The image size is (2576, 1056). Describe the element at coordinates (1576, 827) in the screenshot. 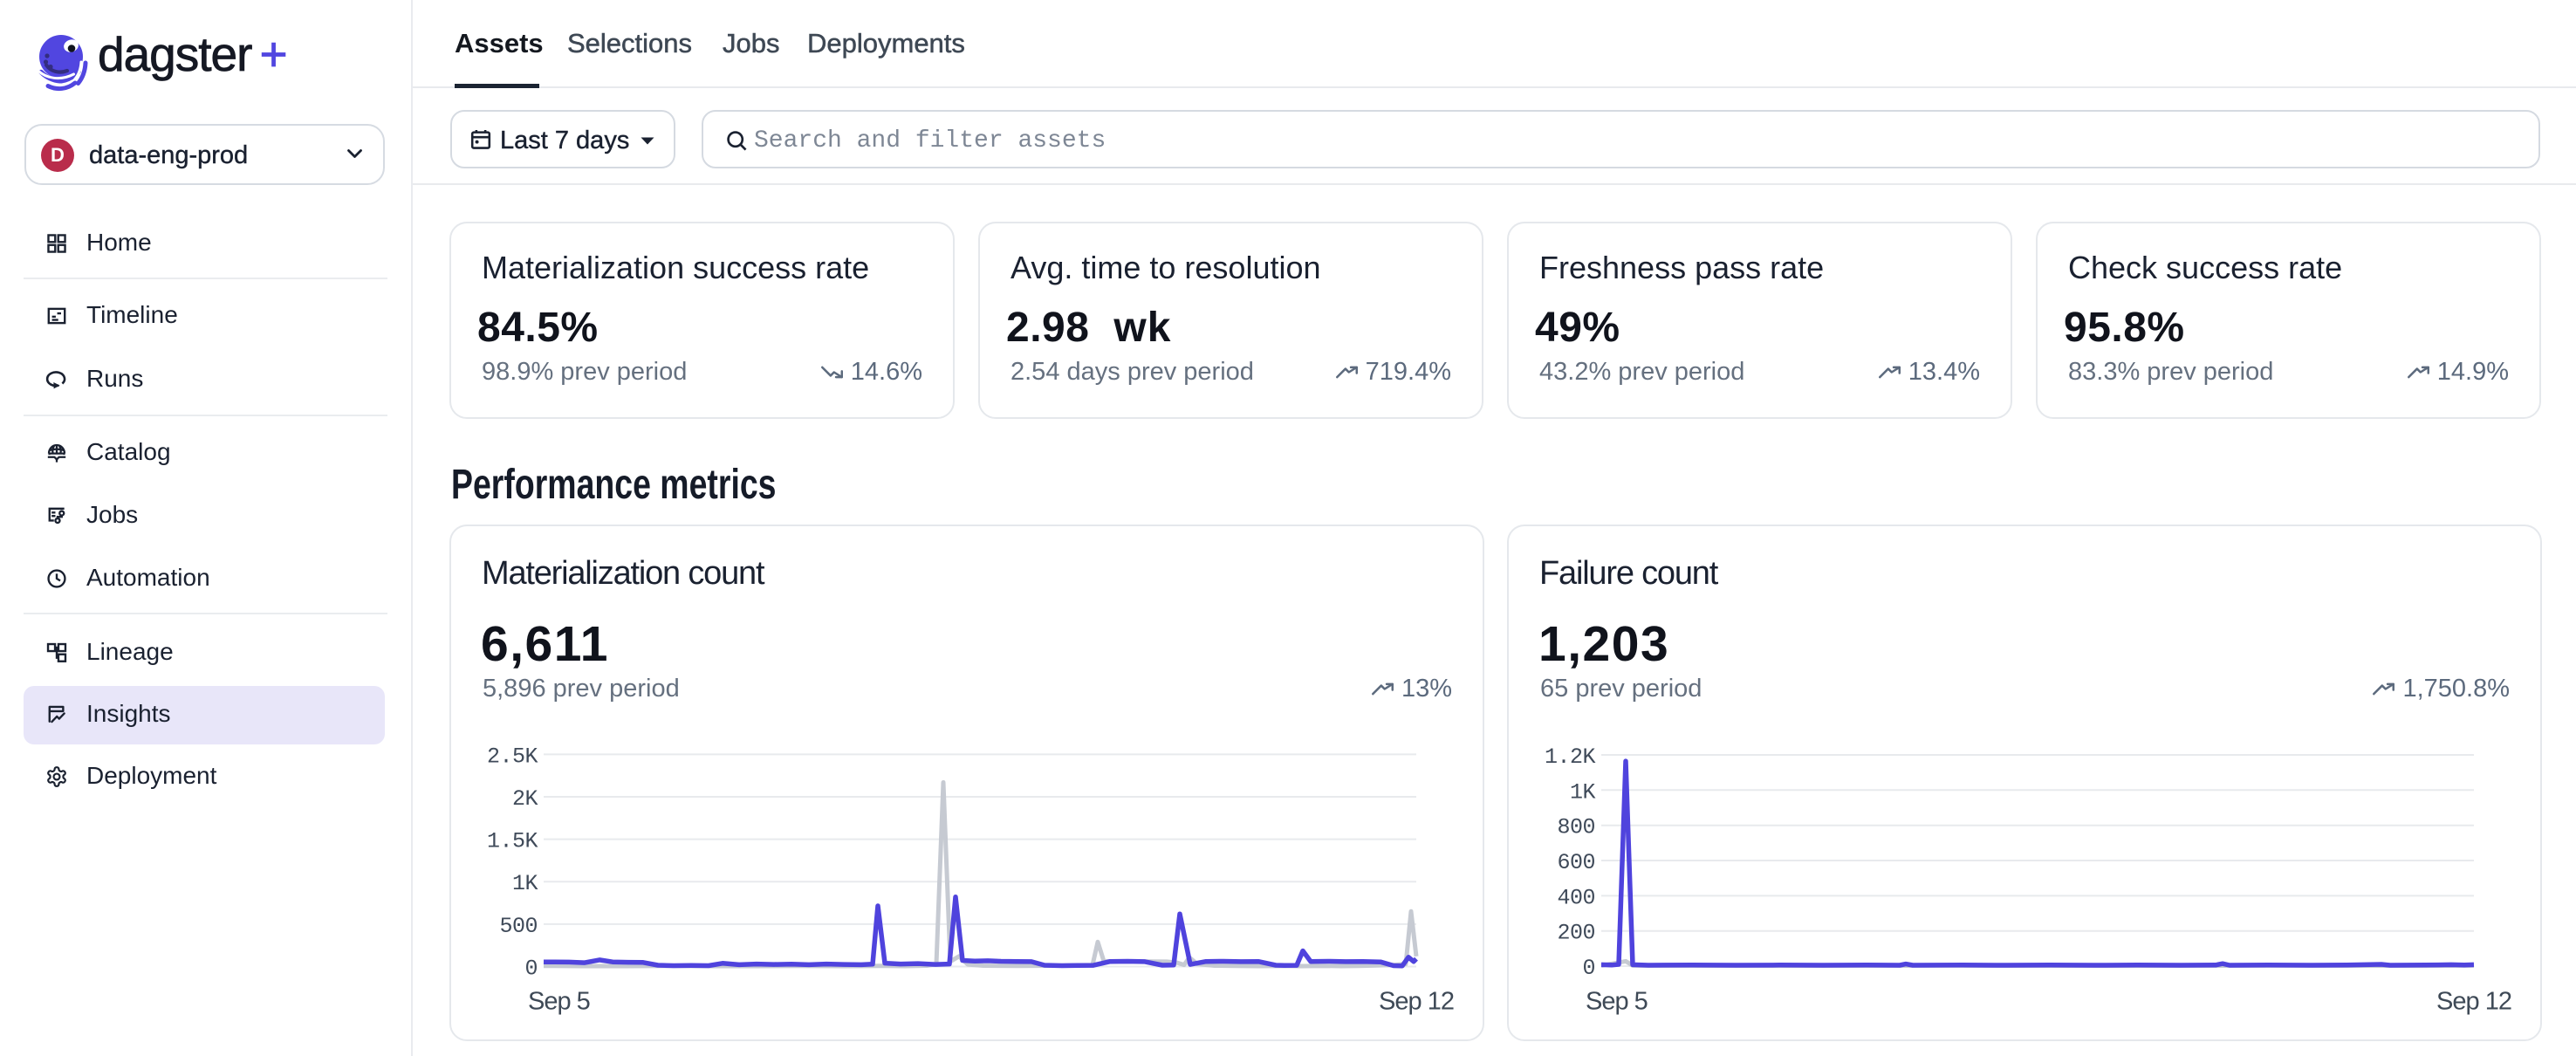

I see `svg-text: 800` at that location.